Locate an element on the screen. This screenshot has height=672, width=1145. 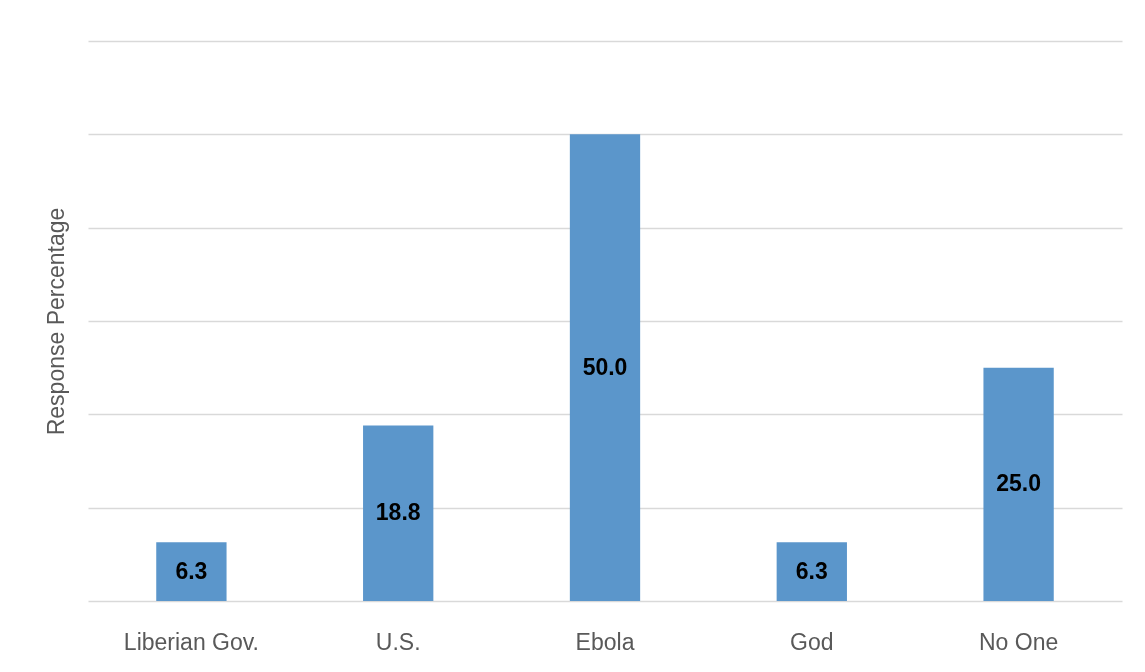
data-label: 25.0 is located at coordinates (1018, 483).